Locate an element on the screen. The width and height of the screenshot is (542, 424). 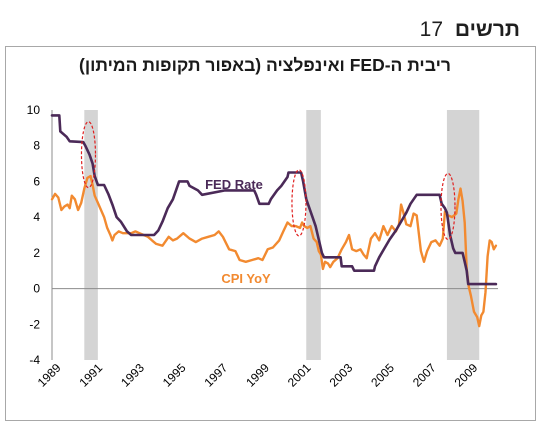
x-tick-label: 2007 is located at coordinates (424, 375).